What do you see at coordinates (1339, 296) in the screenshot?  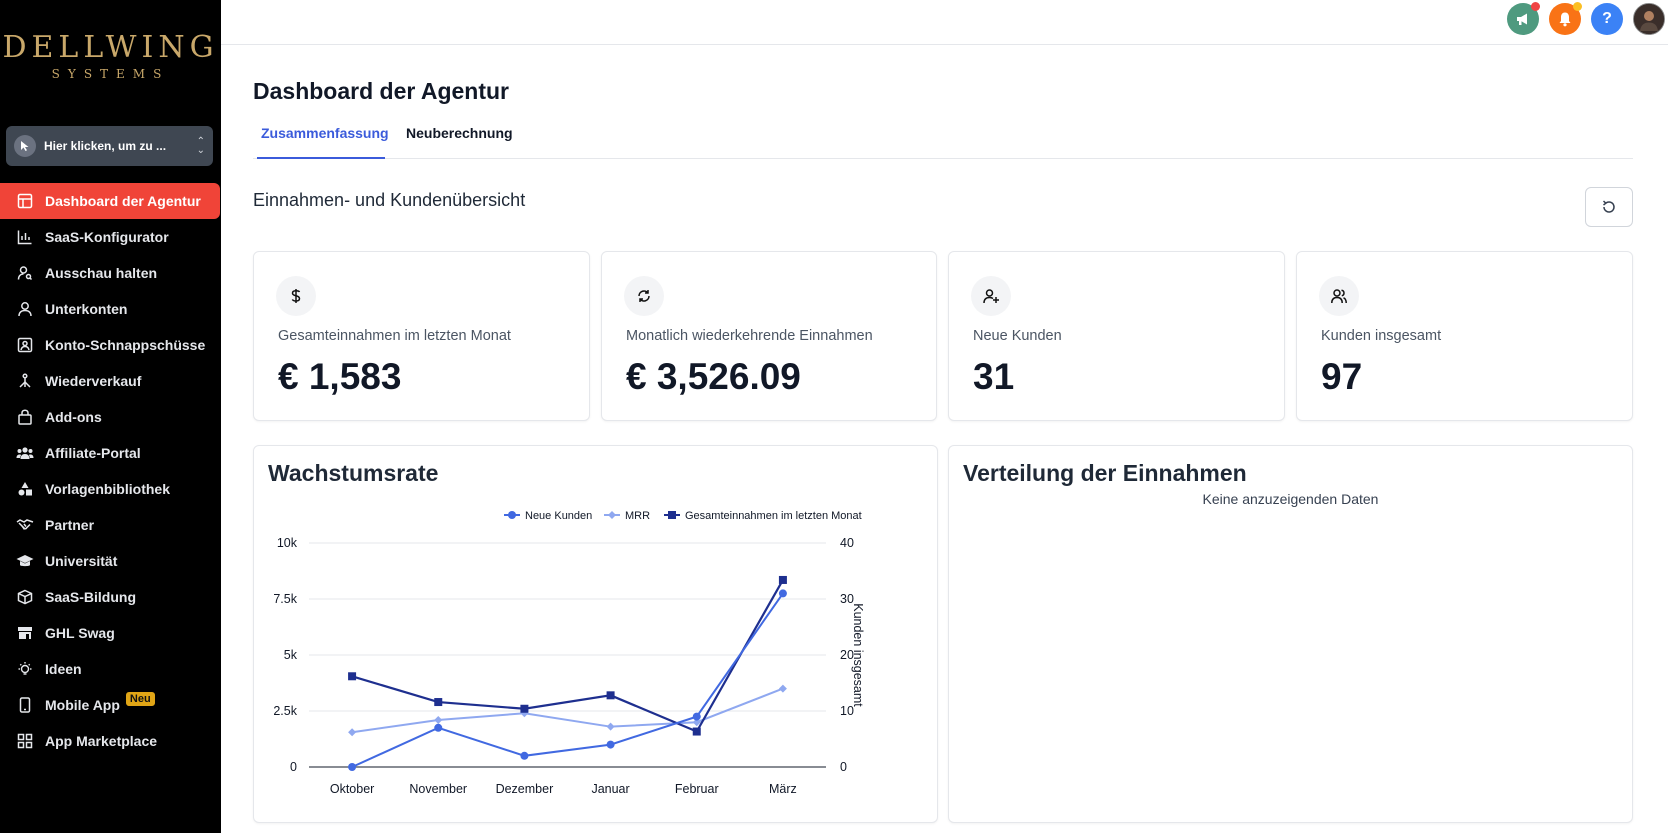 I see `users-icon` at bounding box center [1339, 296].